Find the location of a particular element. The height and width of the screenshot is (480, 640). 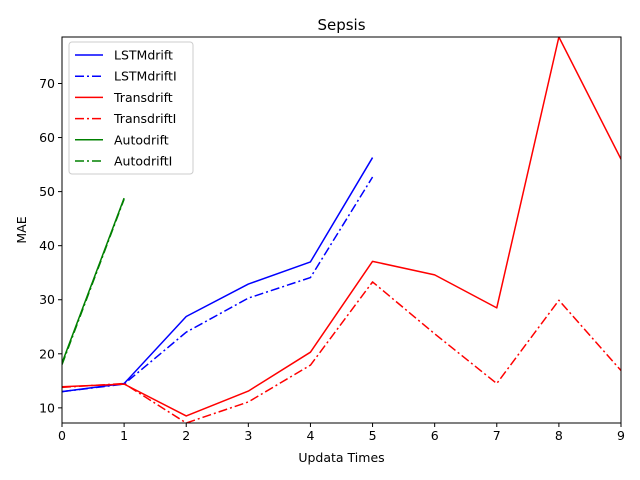

y-tick-label: 60 is located at coordinates (47, 137).